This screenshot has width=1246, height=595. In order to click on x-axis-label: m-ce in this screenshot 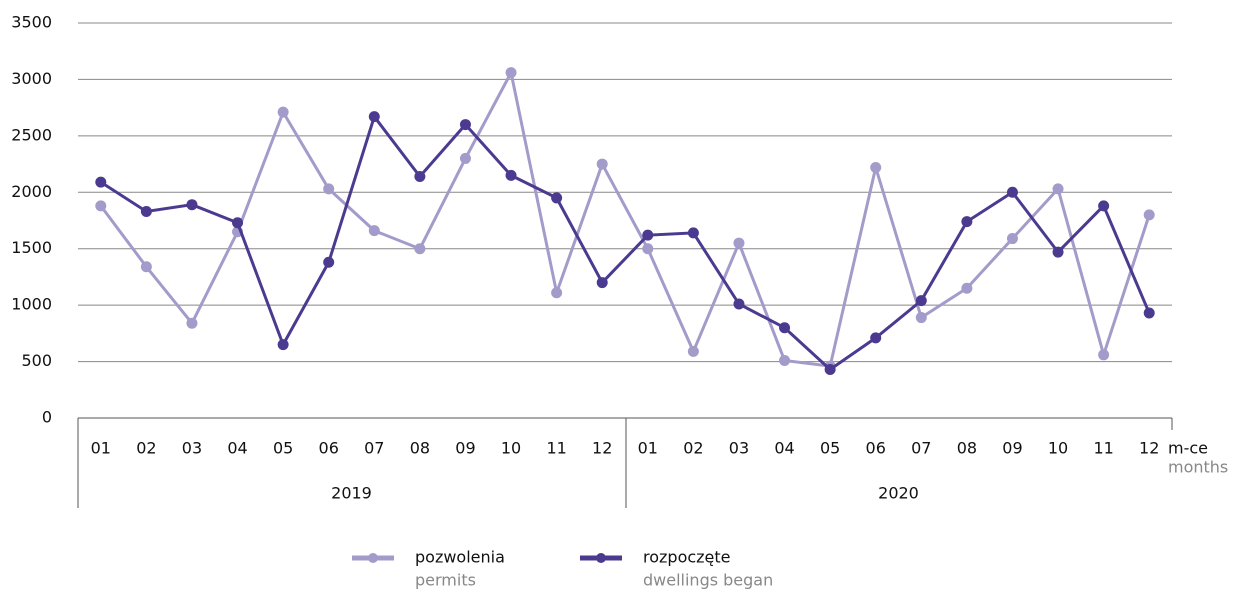, I will do `click(1188, 448)`.